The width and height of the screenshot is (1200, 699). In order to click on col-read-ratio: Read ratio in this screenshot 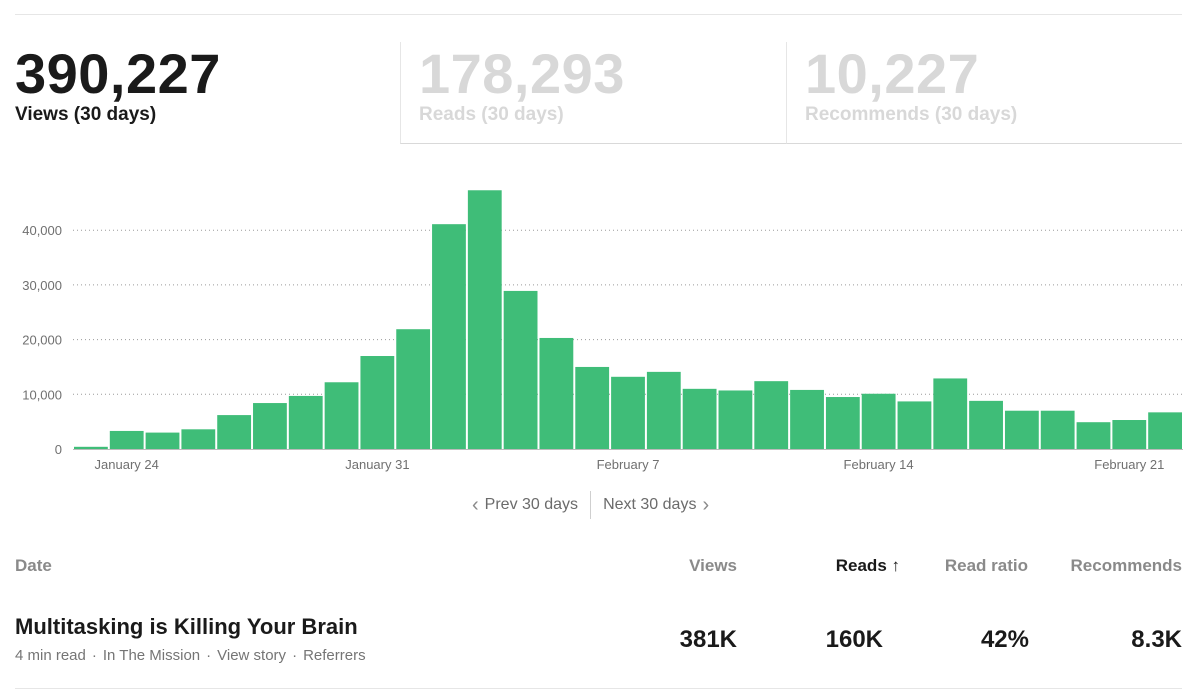, I will do `click(986, 565)`.